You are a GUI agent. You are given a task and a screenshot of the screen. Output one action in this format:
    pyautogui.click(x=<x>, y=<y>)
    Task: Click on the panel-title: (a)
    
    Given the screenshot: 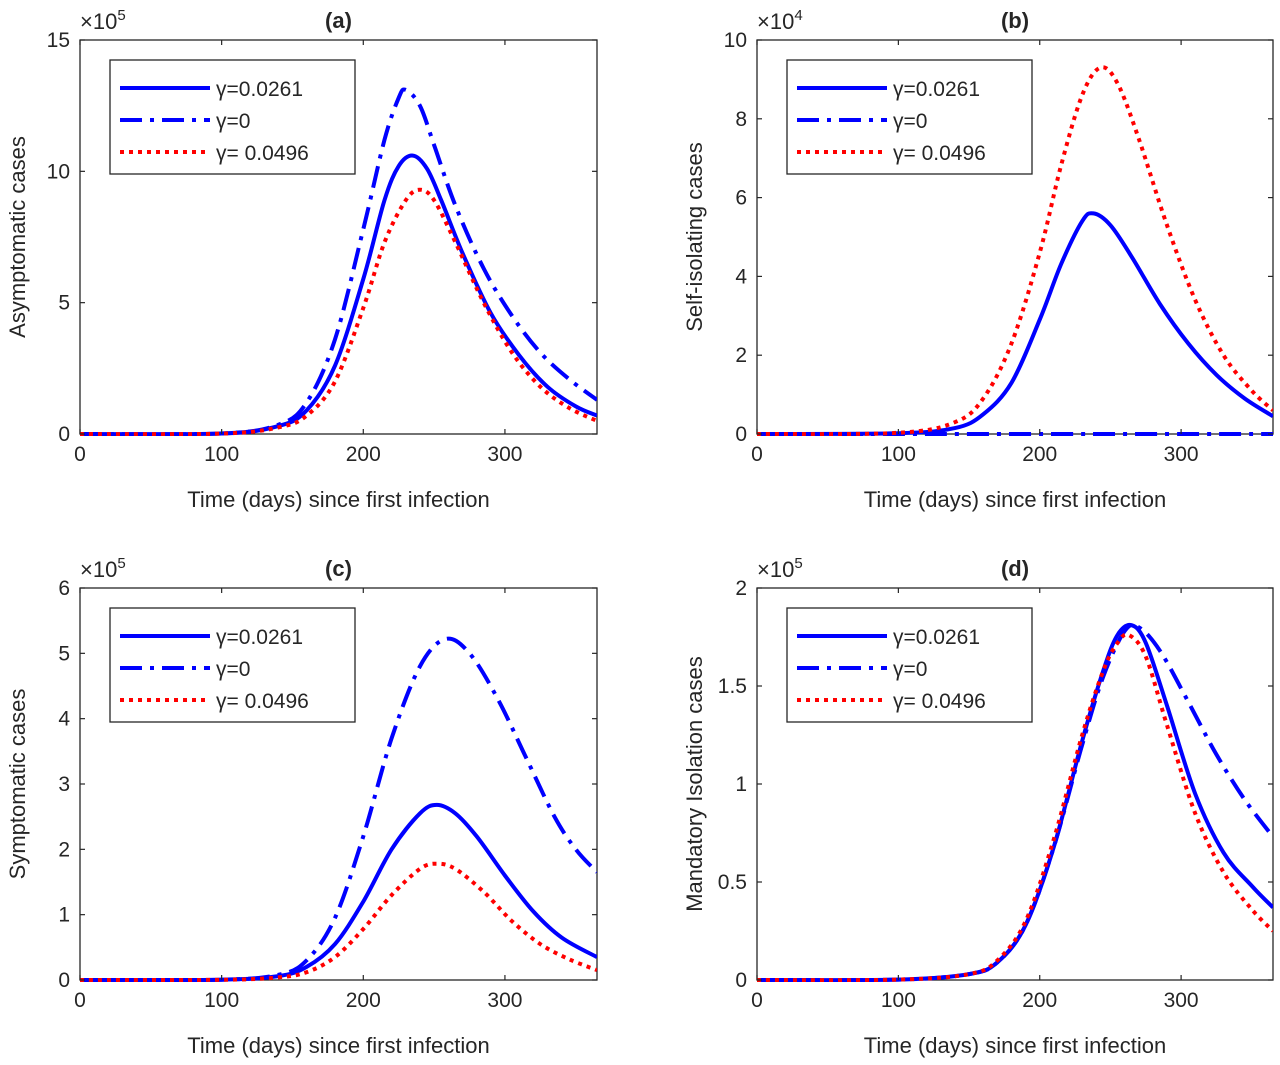 What is the action you would take?
    pyautogui.click(x=338, y=20)
    